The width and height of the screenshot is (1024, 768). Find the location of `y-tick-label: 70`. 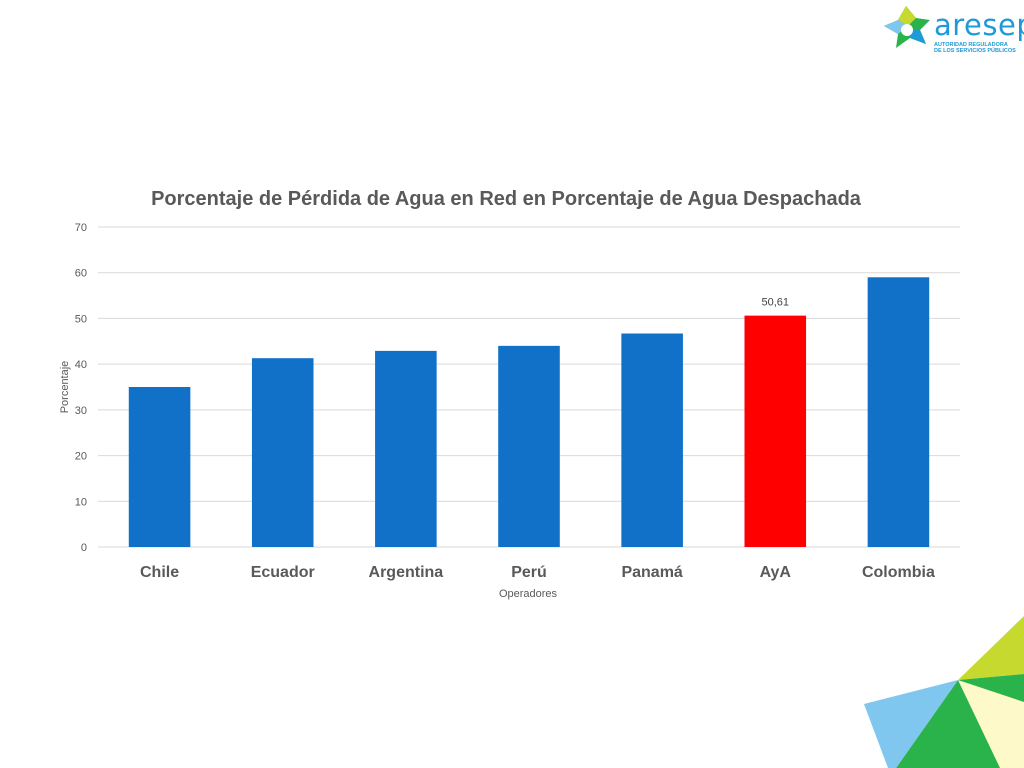

y-tick-label: 70 is located at coordinates (81, 228).